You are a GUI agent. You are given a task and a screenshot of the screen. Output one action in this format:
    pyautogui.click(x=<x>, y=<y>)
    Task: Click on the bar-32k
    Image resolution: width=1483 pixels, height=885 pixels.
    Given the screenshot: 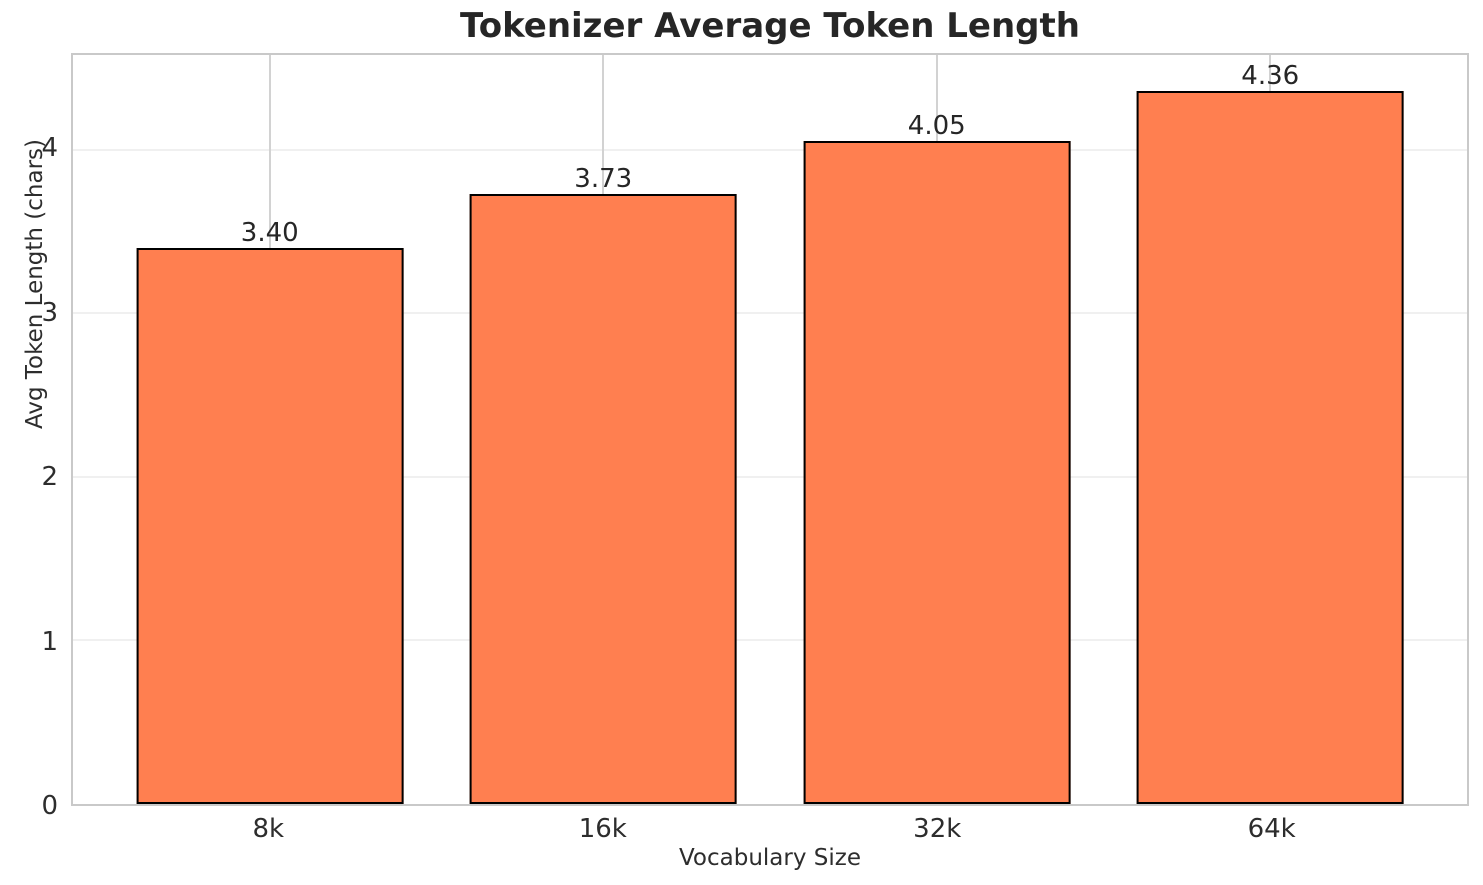 What is the action you would take?
    pyautogui.click(x=937, y=472)
    